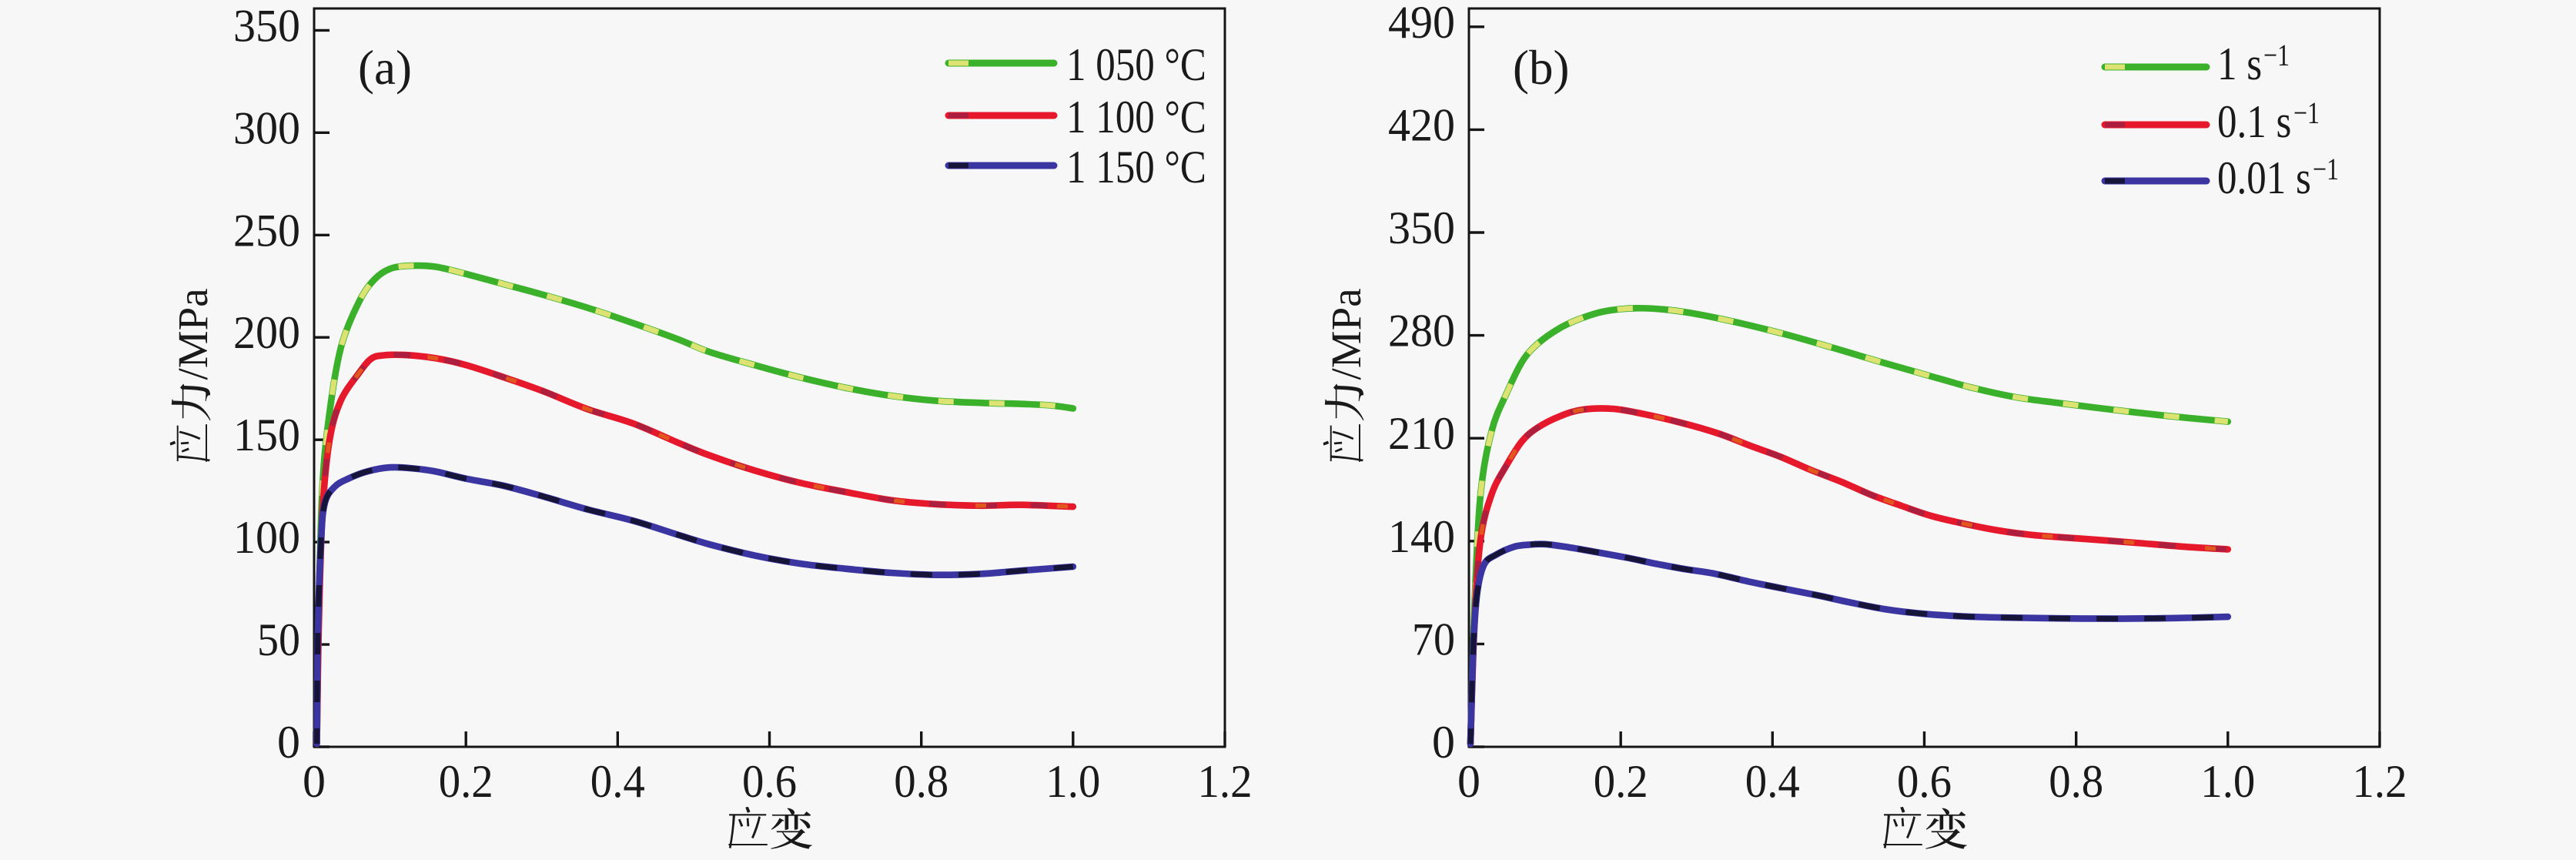 The image size is (2576, 860). Describe the element at coordinates (267, 332) in the screenshot. I see `svg-text: 200` at that location.